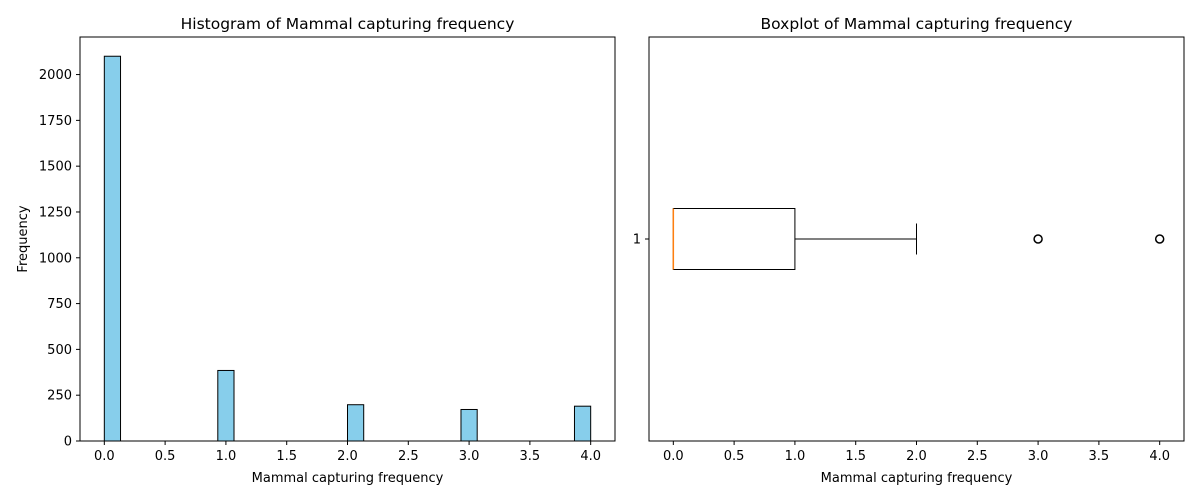  What do you see at coordinates (55, 212) in the screenshot?
I see `histogram-y-tick-label: 1250` at bounding box center [55, 212].